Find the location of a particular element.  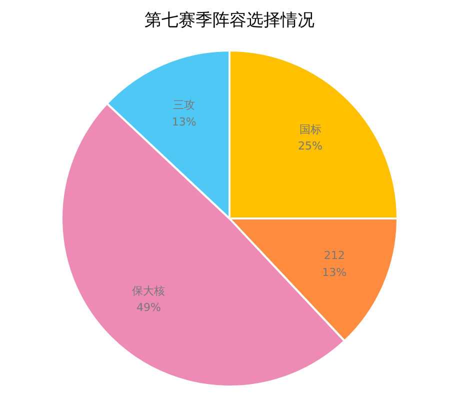

data-label: 25% is located at coordinates (310, 146).